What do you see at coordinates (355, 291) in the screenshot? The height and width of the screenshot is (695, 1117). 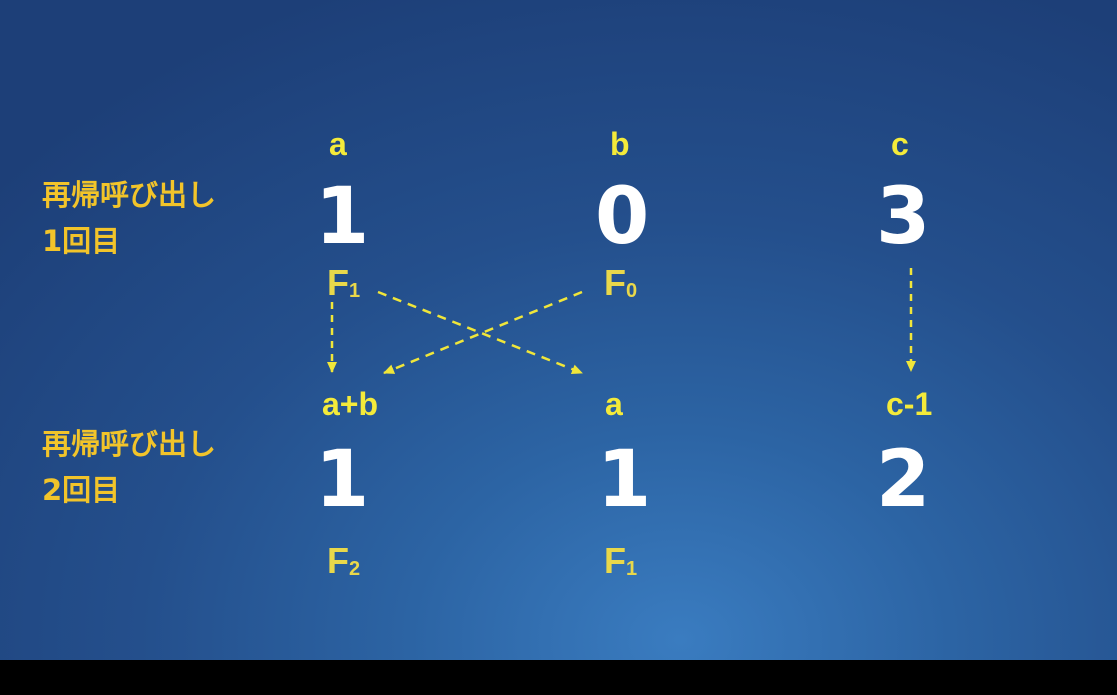 I see `row-1-fib-a-index: 1` at bounding box center [355, 291].